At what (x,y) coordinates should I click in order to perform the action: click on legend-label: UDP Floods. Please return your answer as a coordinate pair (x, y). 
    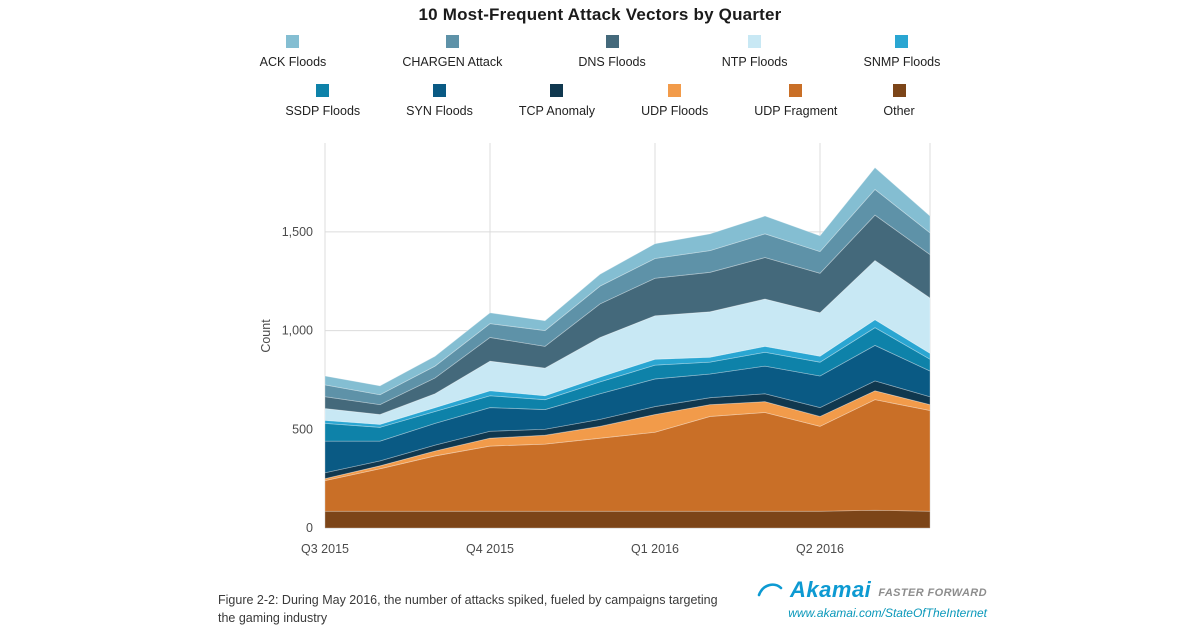
    Looking at the image, I should click on (675, 111).